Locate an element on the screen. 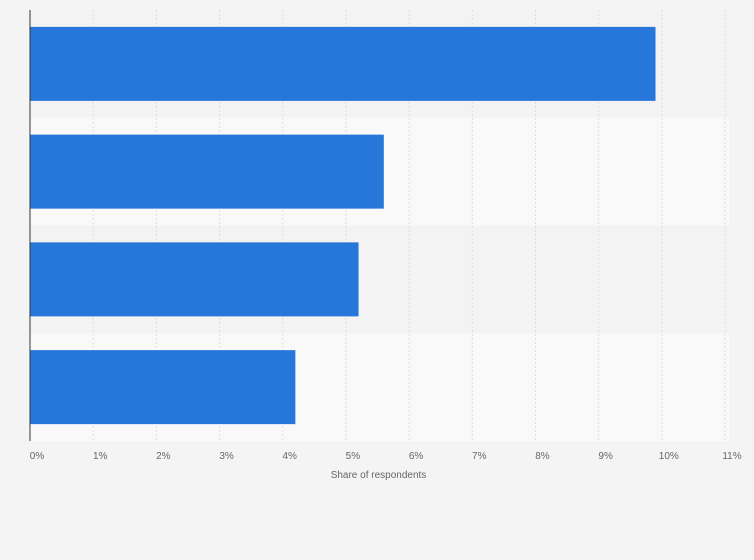  x-tick-label: 1% is located at coordinates (100, 456).